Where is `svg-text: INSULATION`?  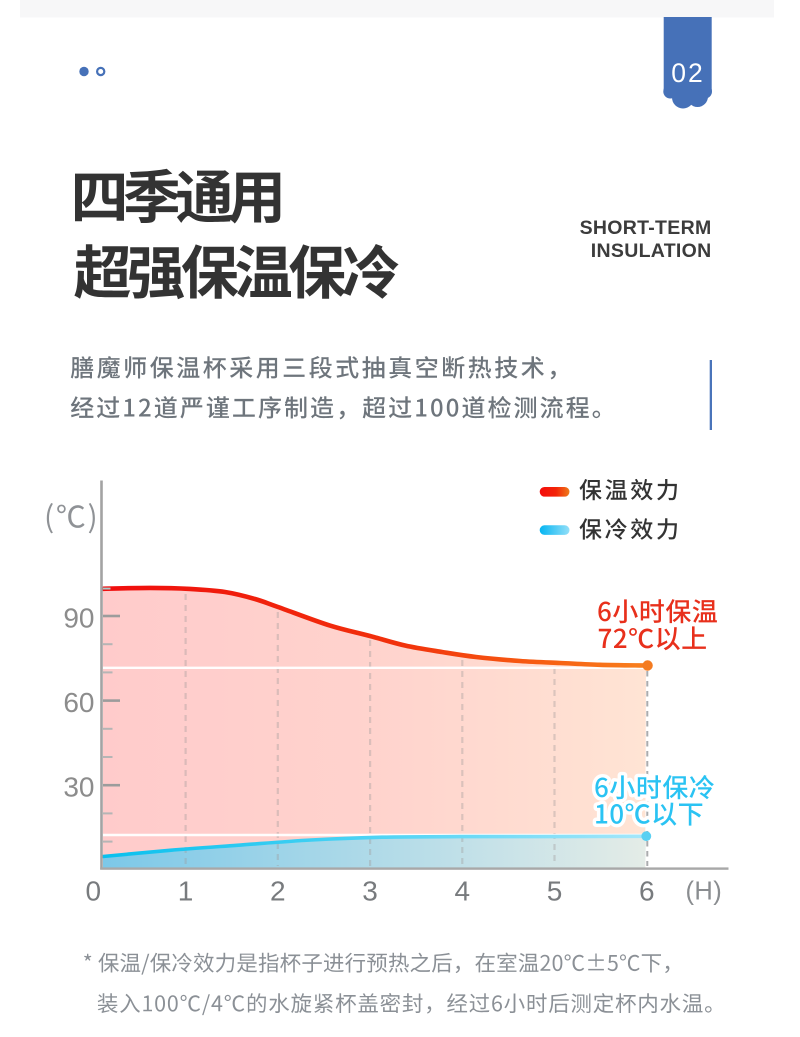
svg-text: INSULATION is located at coordinates (651, 251).